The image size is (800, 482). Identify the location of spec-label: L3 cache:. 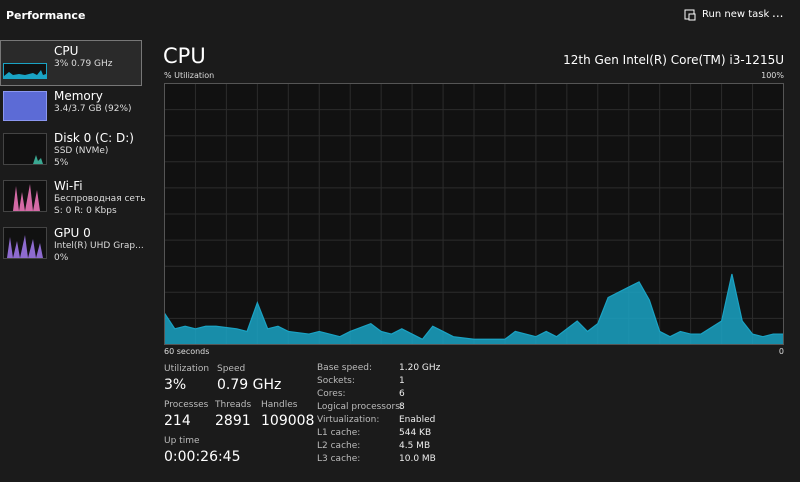
(339, 459).